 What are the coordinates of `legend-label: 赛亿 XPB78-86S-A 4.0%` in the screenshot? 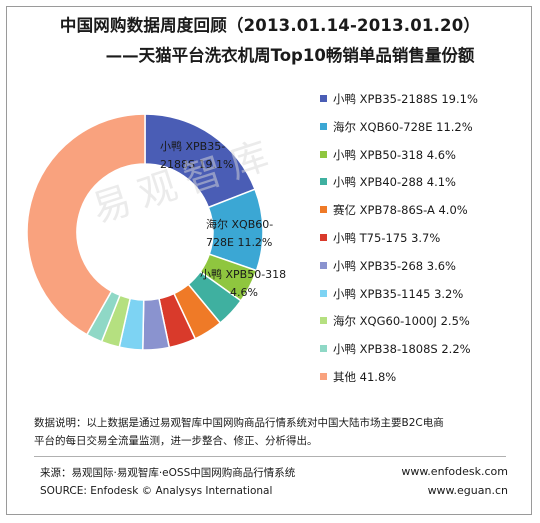 It's located at (400, 210).